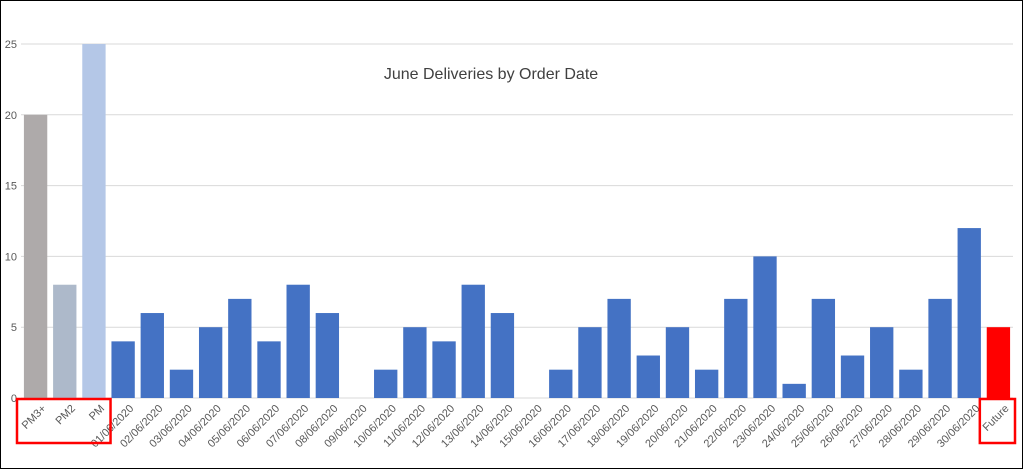 This screenshot has height=469, width=1023. Describe the element at coordinates (996, 418) in the screenshot. I see `x-tick-label: Future` at that location.